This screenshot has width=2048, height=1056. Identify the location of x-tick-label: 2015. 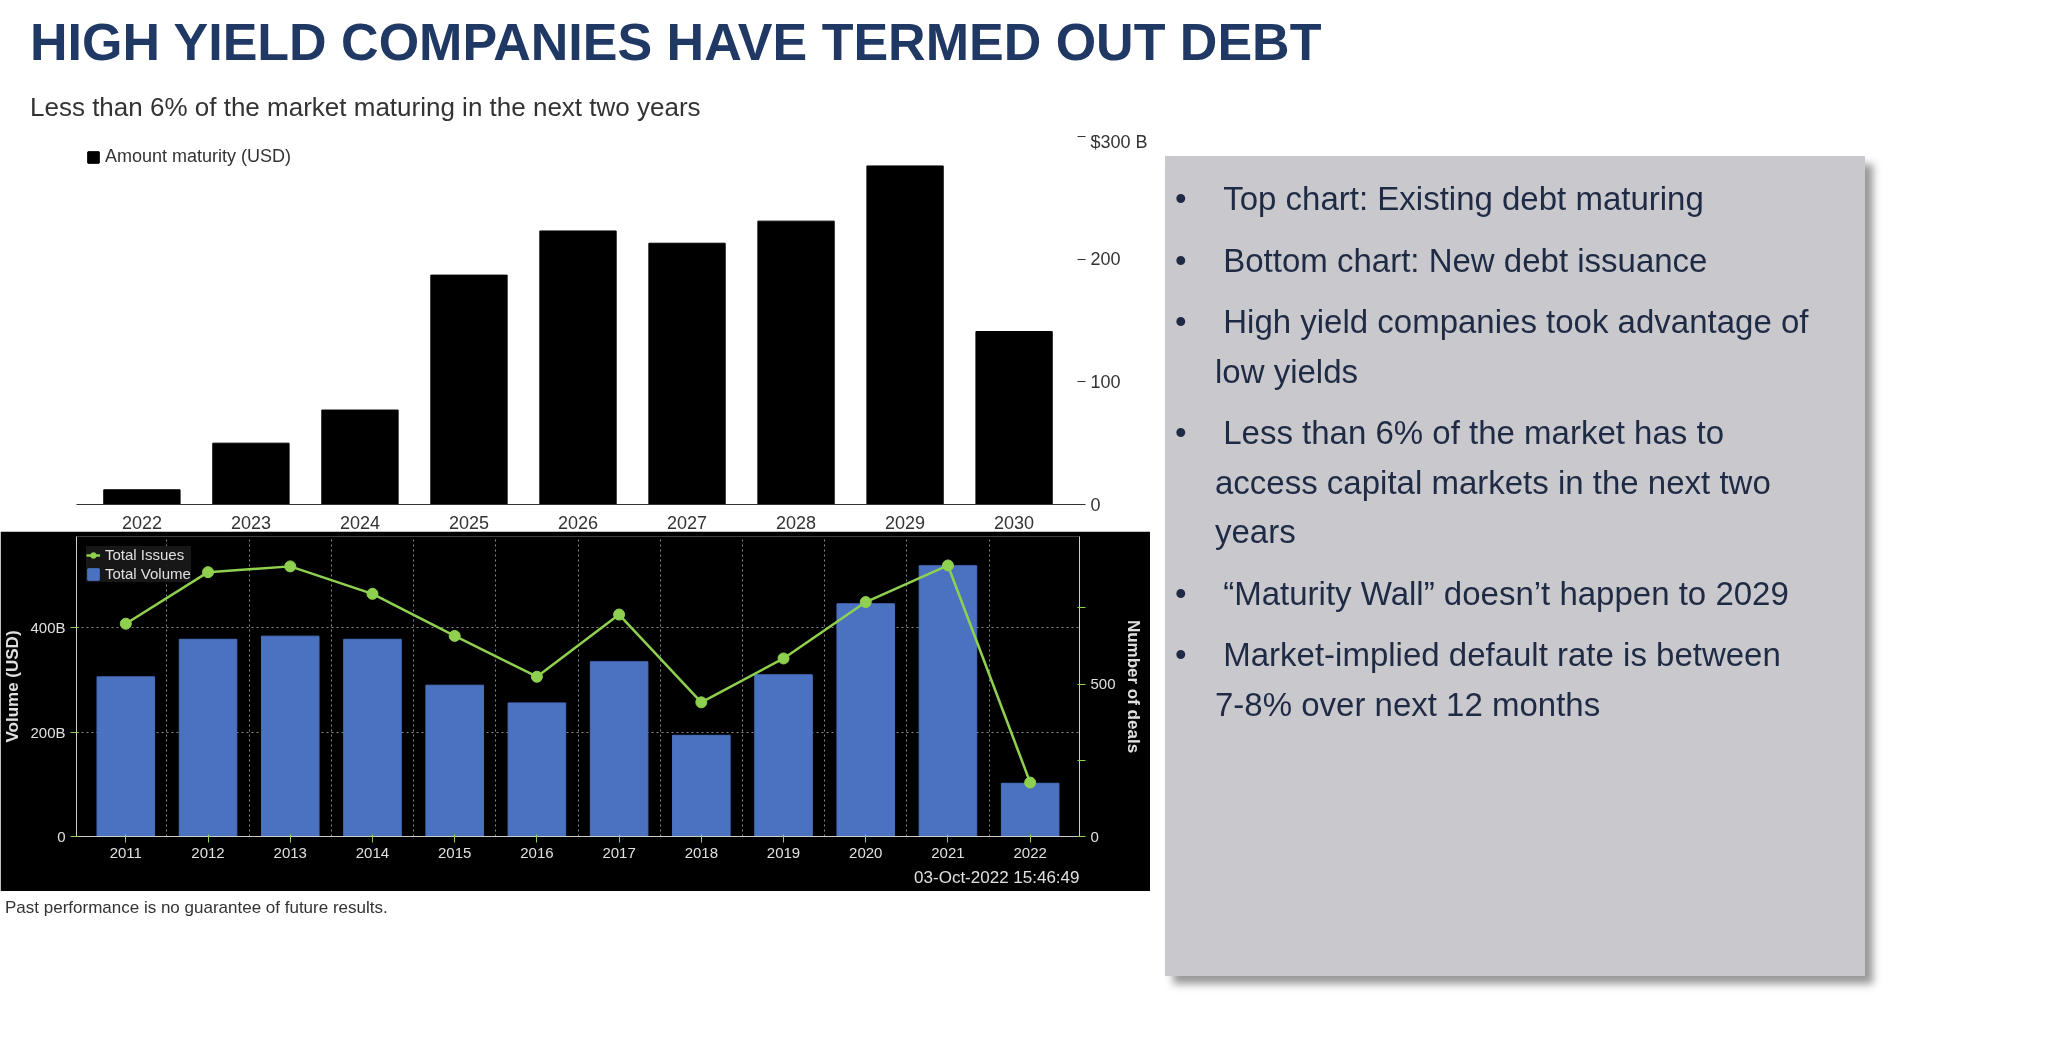
(455, 852).